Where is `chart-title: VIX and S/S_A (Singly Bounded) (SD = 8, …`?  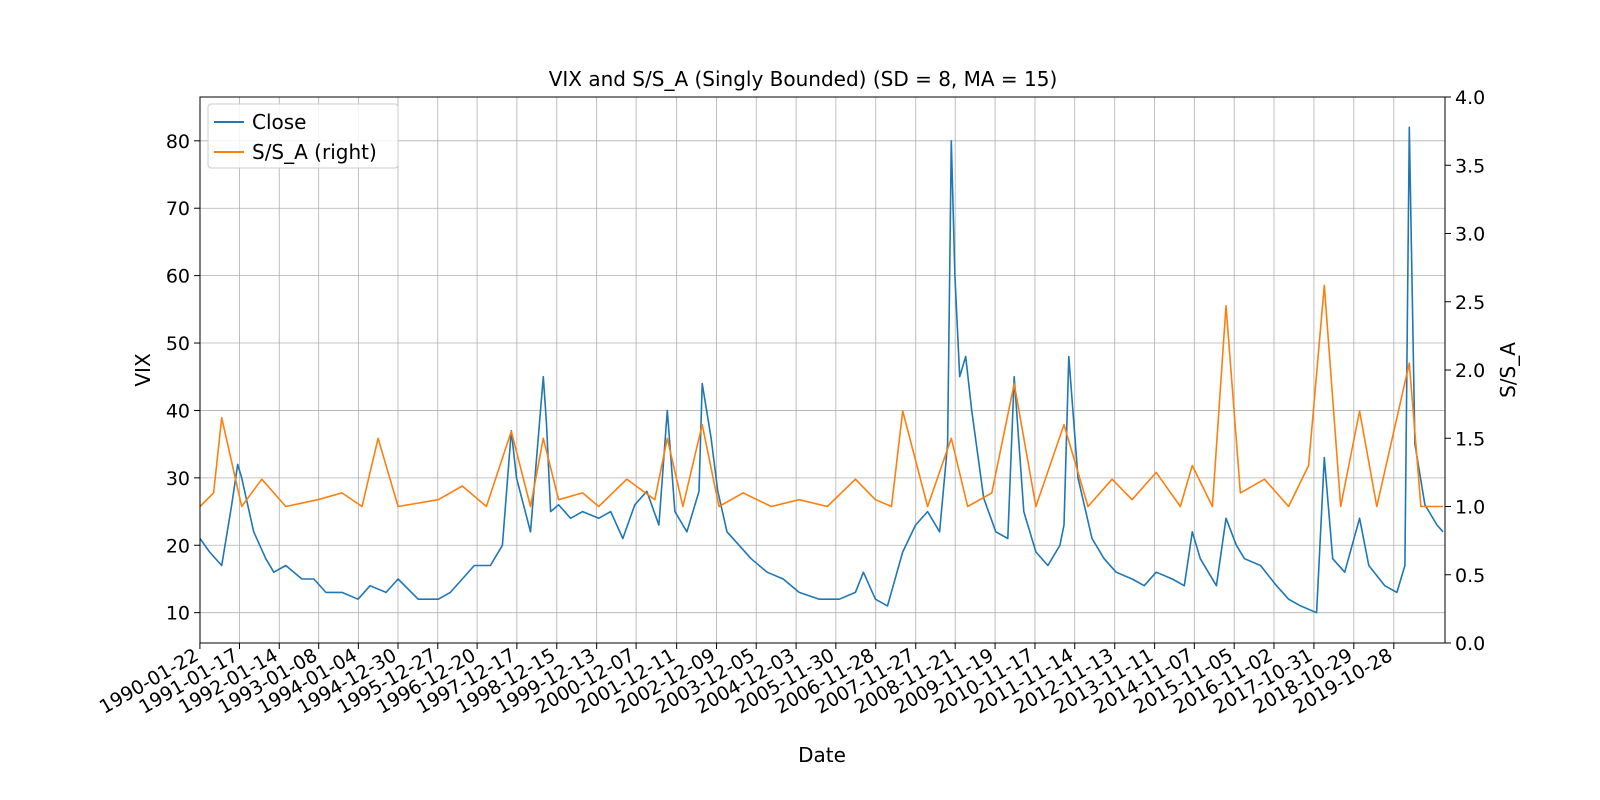 chart-title: VIX and S/S_A (Singly Bounded) (SD = 8, … is located at coordinates (803, 79).